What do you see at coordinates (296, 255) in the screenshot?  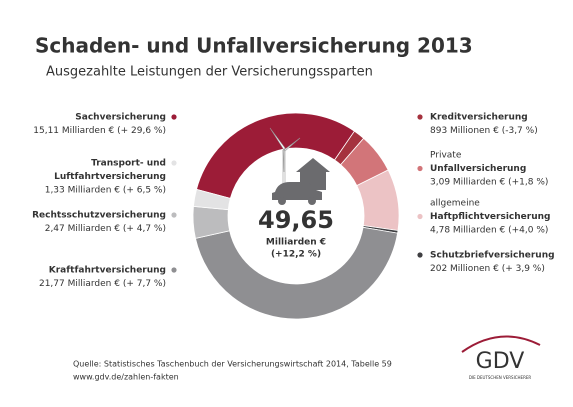 I see `total-change: (+12,2 %)` at bounding box center [296, 255].